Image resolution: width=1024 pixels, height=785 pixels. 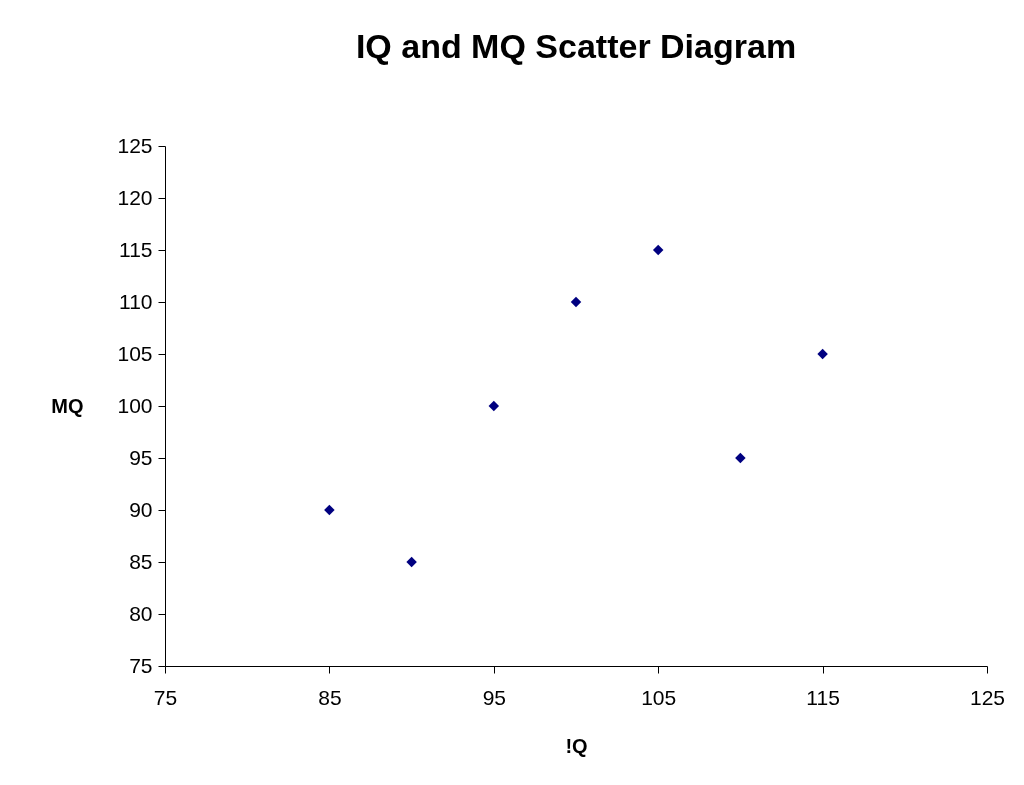 I want to click on y-tick-label: 85, so click(x=141, y=561).